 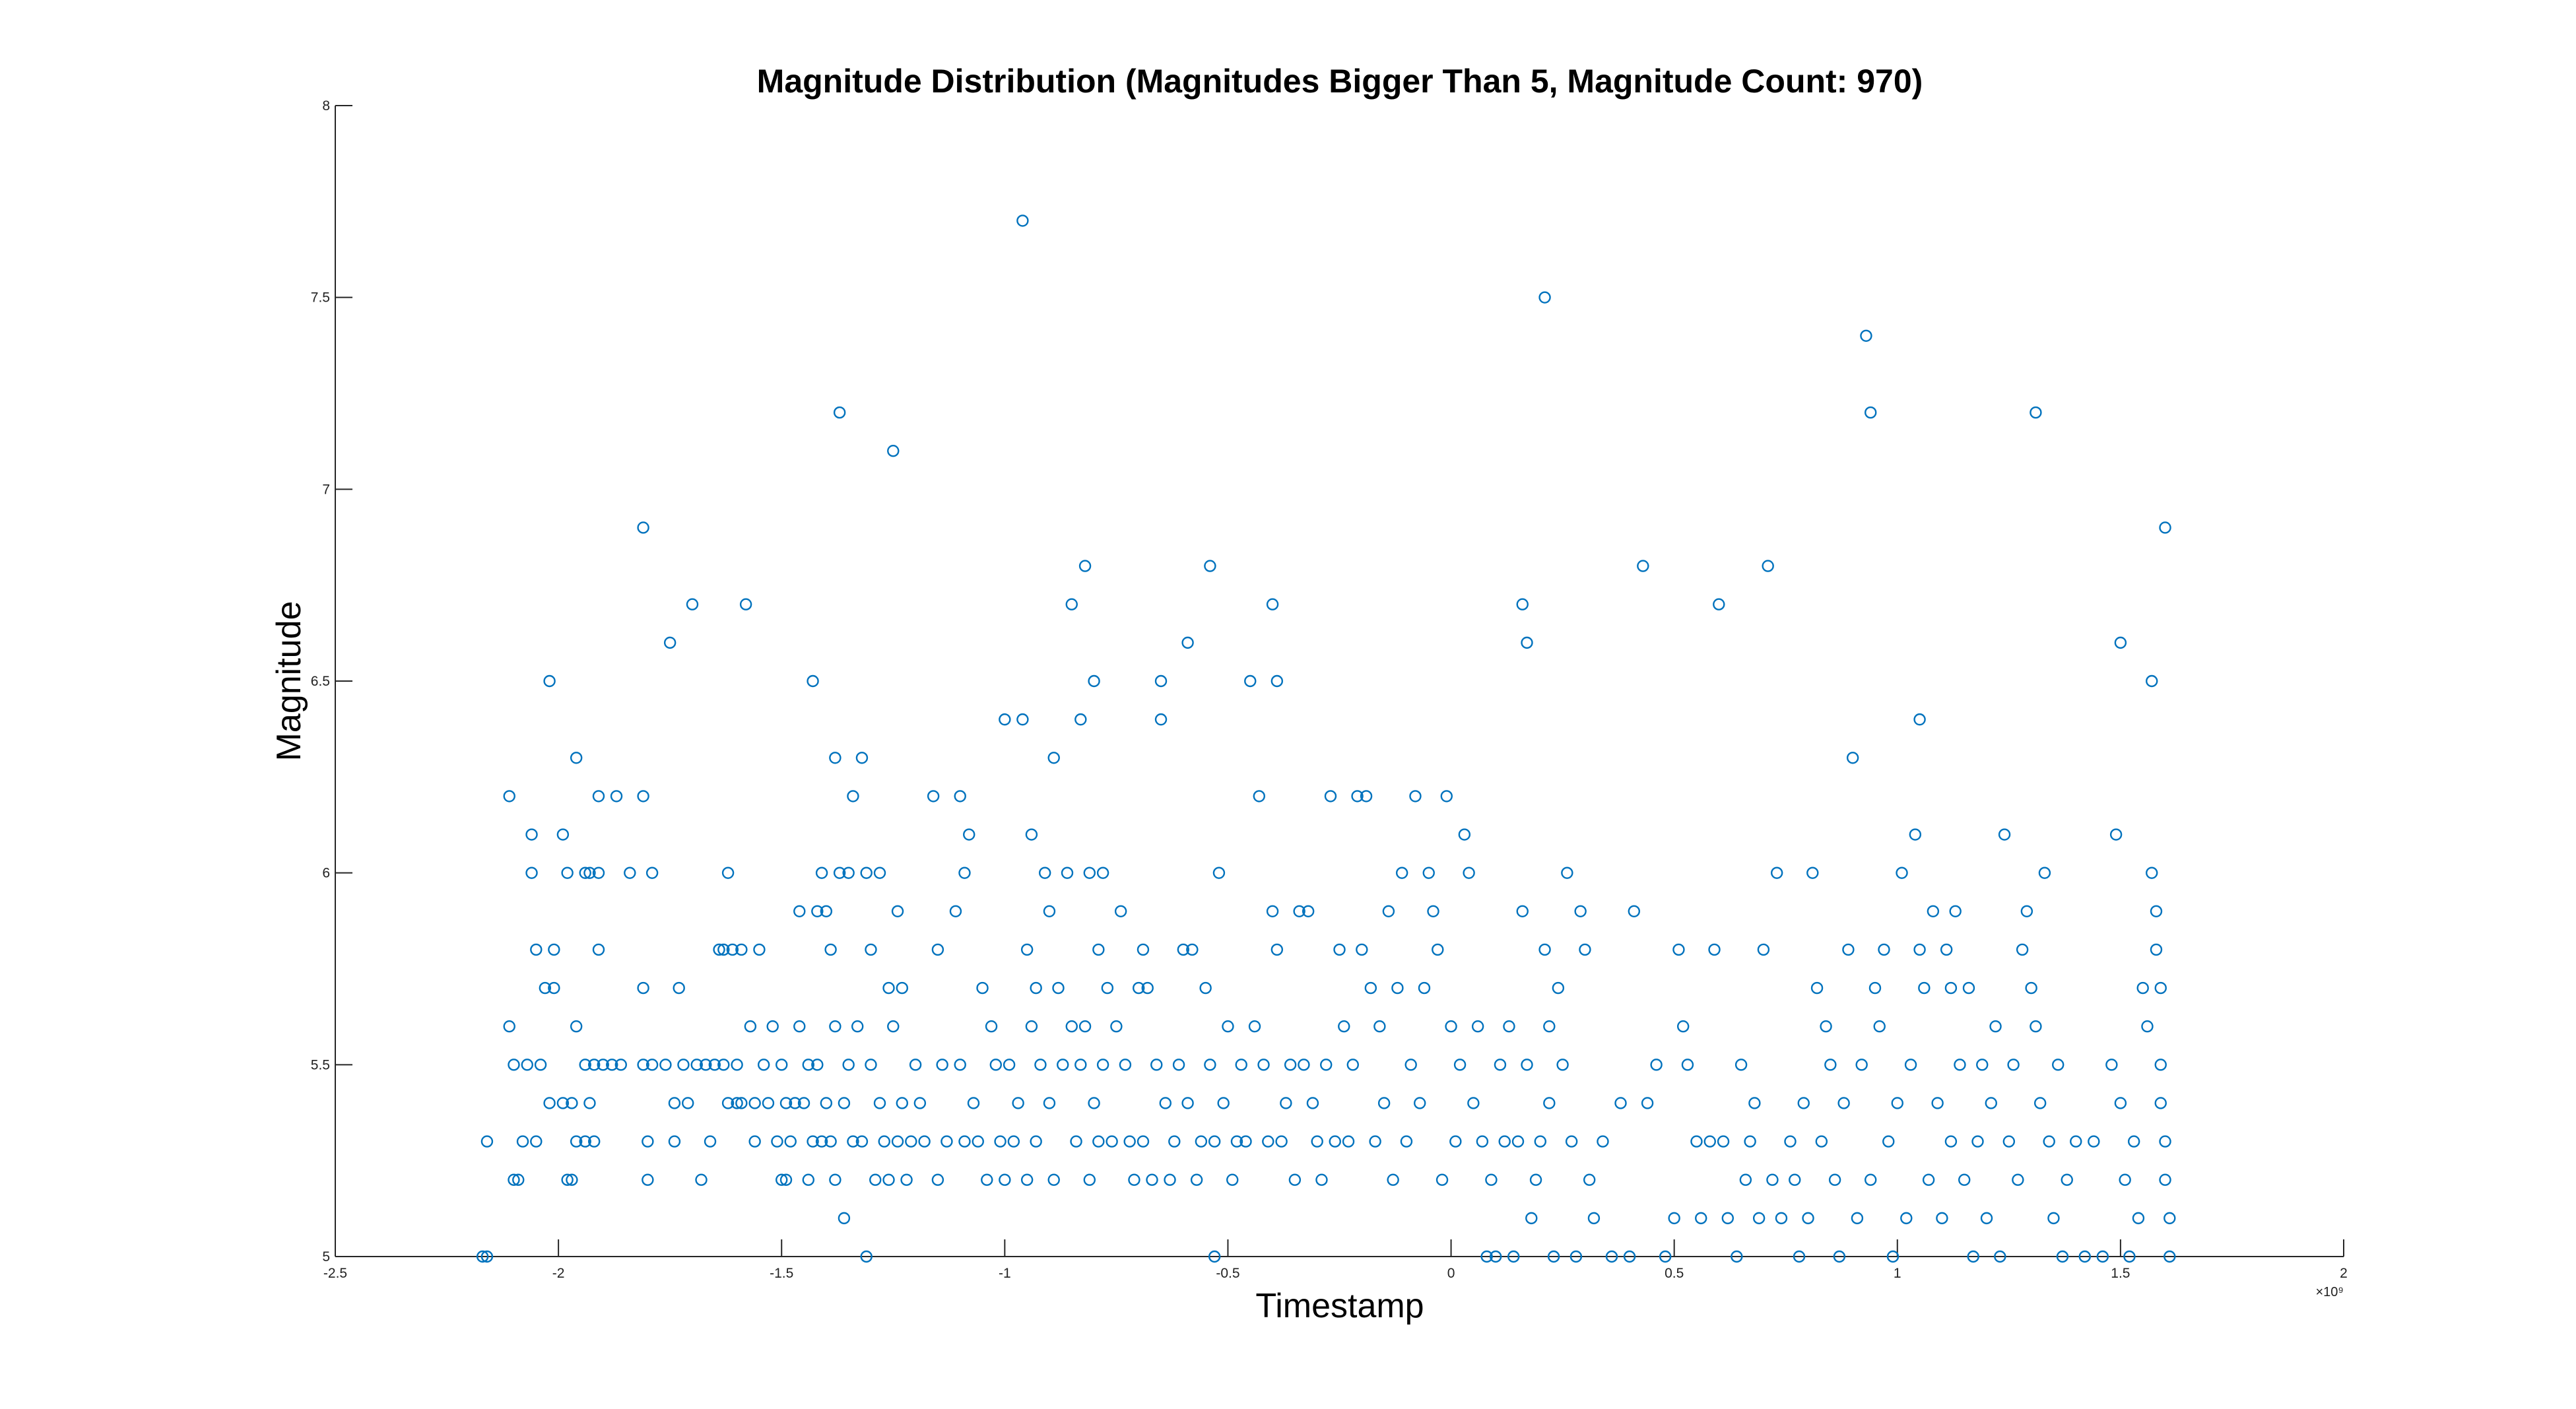 I want to click on x-tick-label: 0.5, so click(x=1674, y=1273).